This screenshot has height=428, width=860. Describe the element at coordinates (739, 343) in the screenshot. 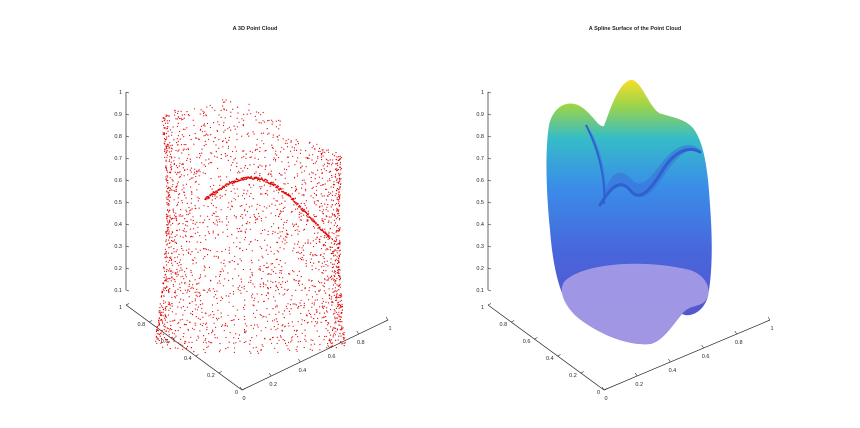

I see `x-tick-label: 0.8` at that location.